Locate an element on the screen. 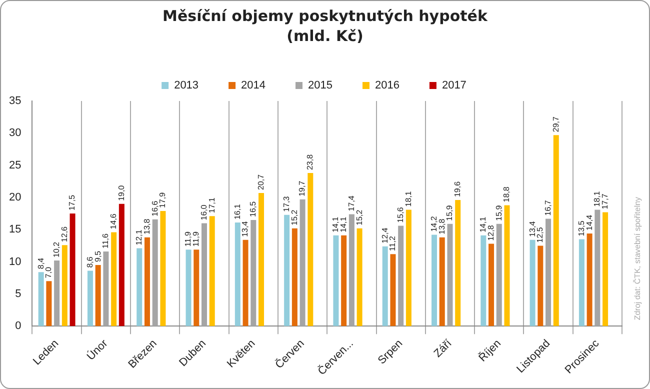  y-tick-label: 35 is located at coordinates (15, 101).